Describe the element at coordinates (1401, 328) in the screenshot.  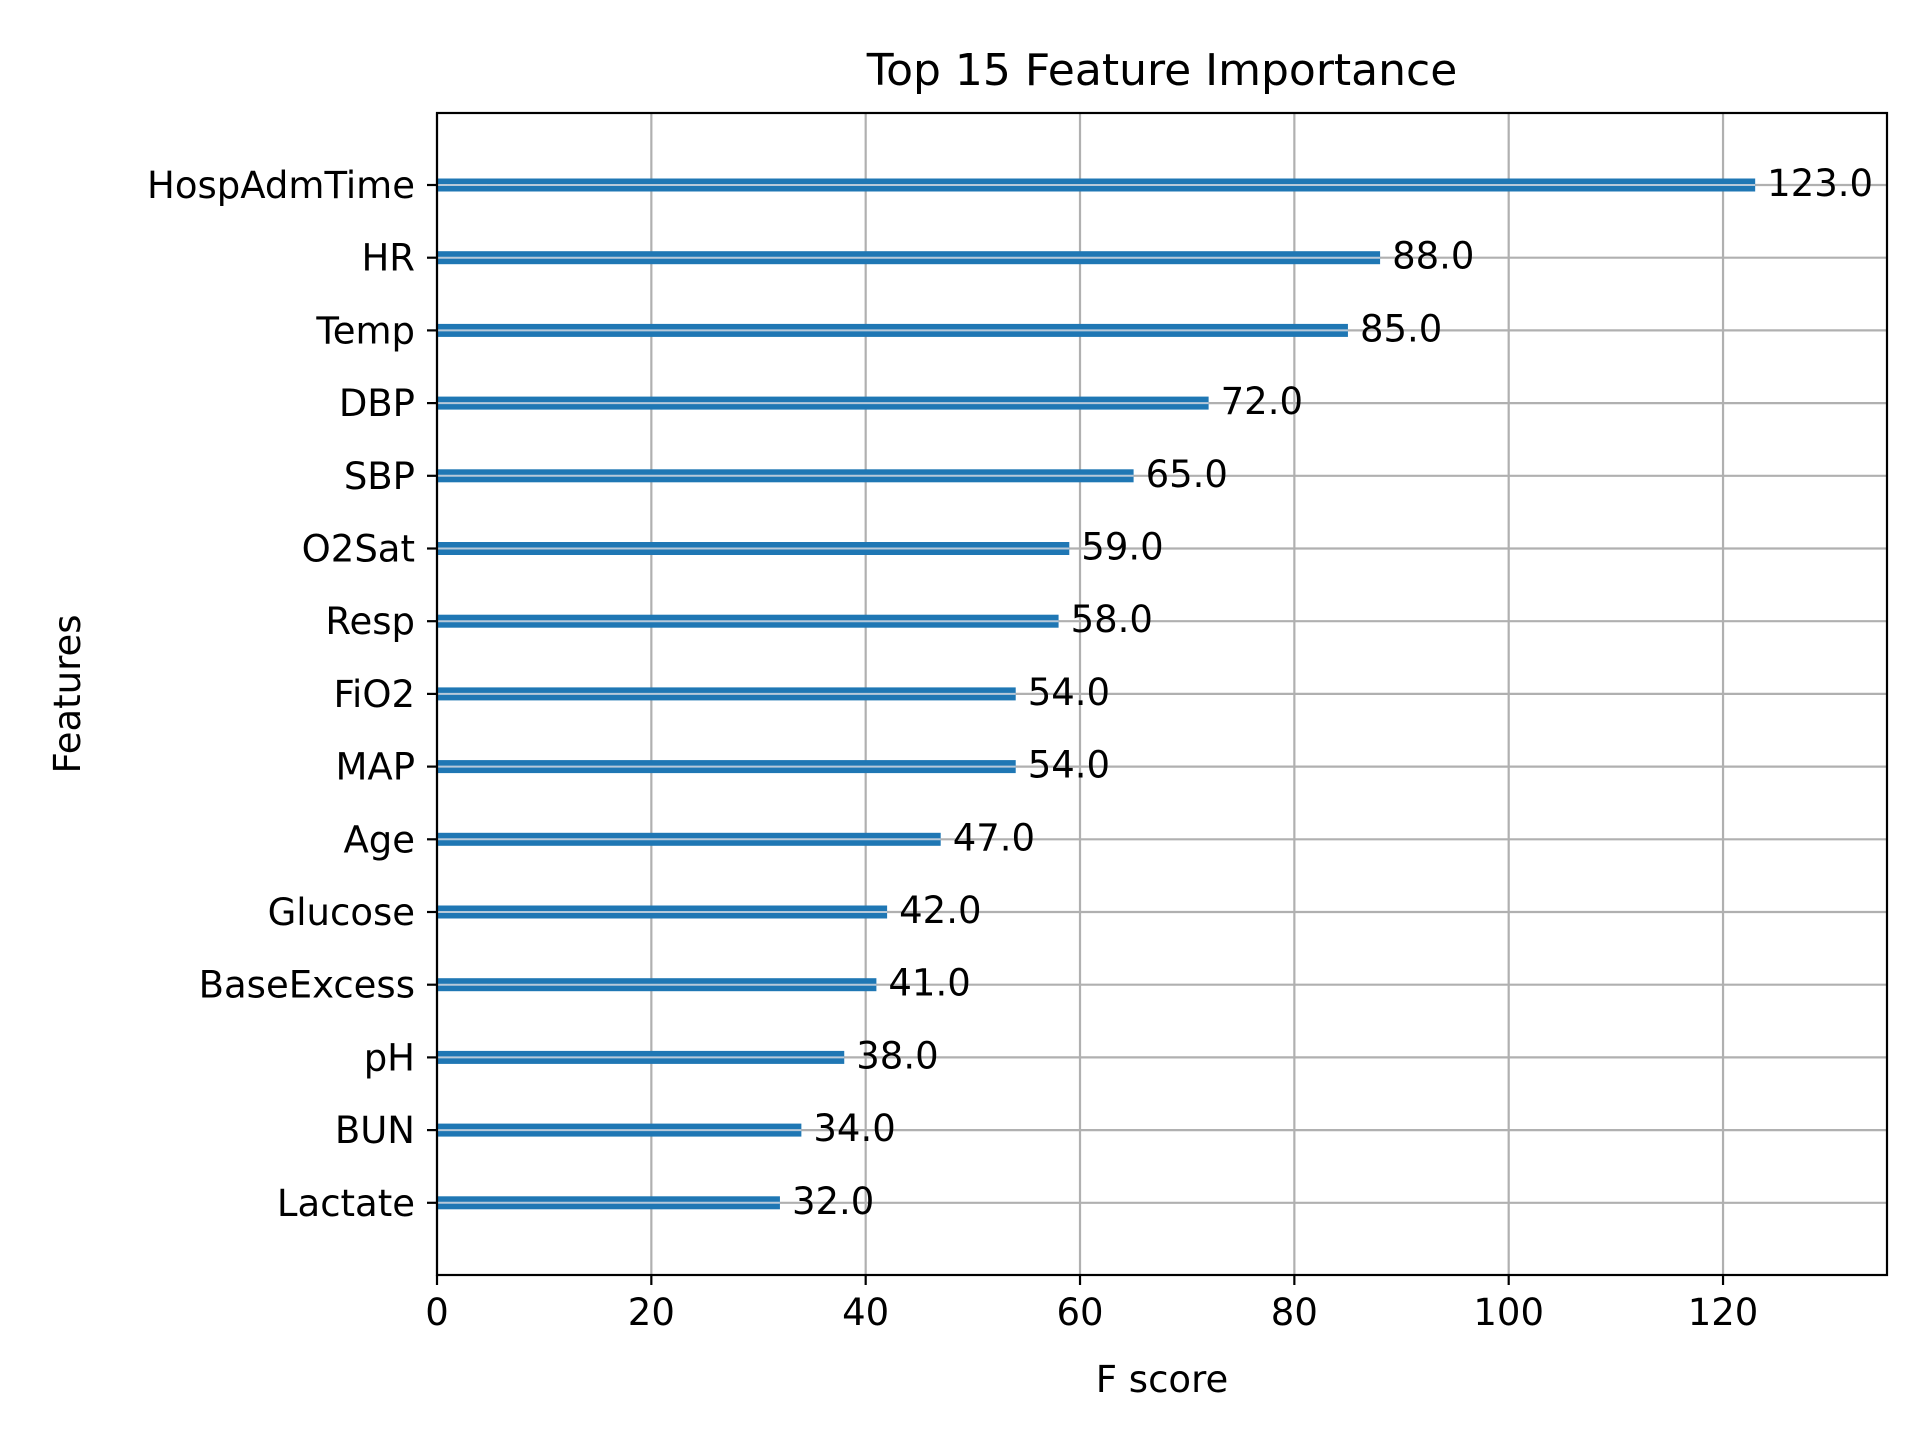
I see `data-label-temp: 85.0` at that location.